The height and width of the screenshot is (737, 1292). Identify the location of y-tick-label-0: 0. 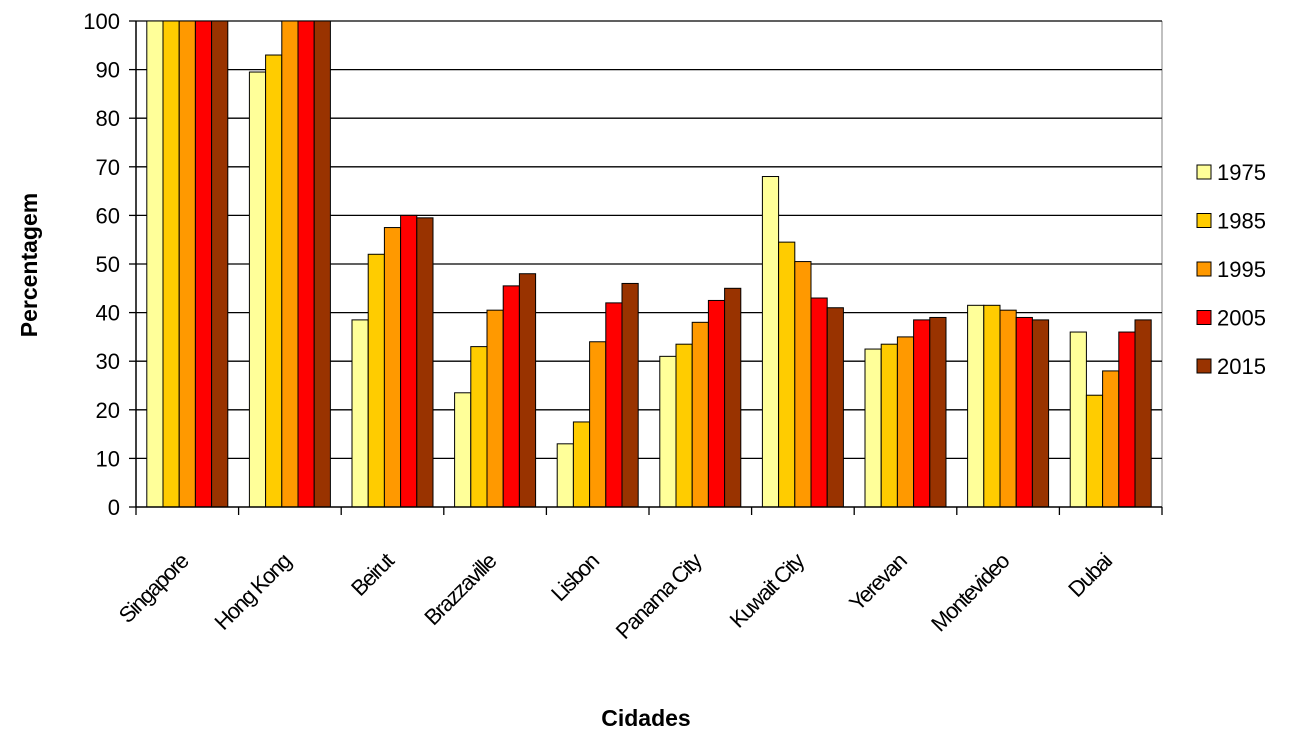
(114, 507).